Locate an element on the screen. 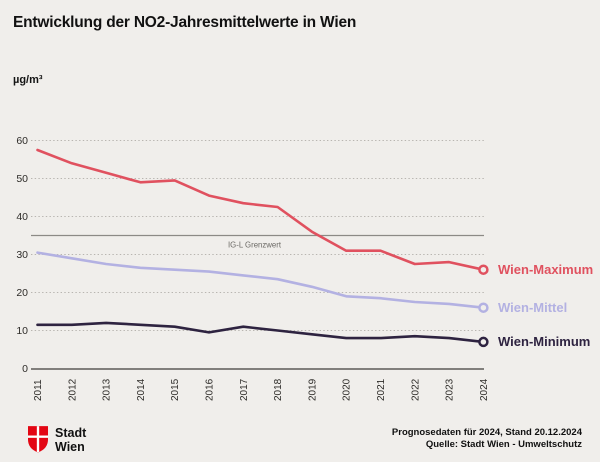 The image size is (600, 462). legend-wien-maximum: Wien-Maximum is located at coordinates (546, 269).